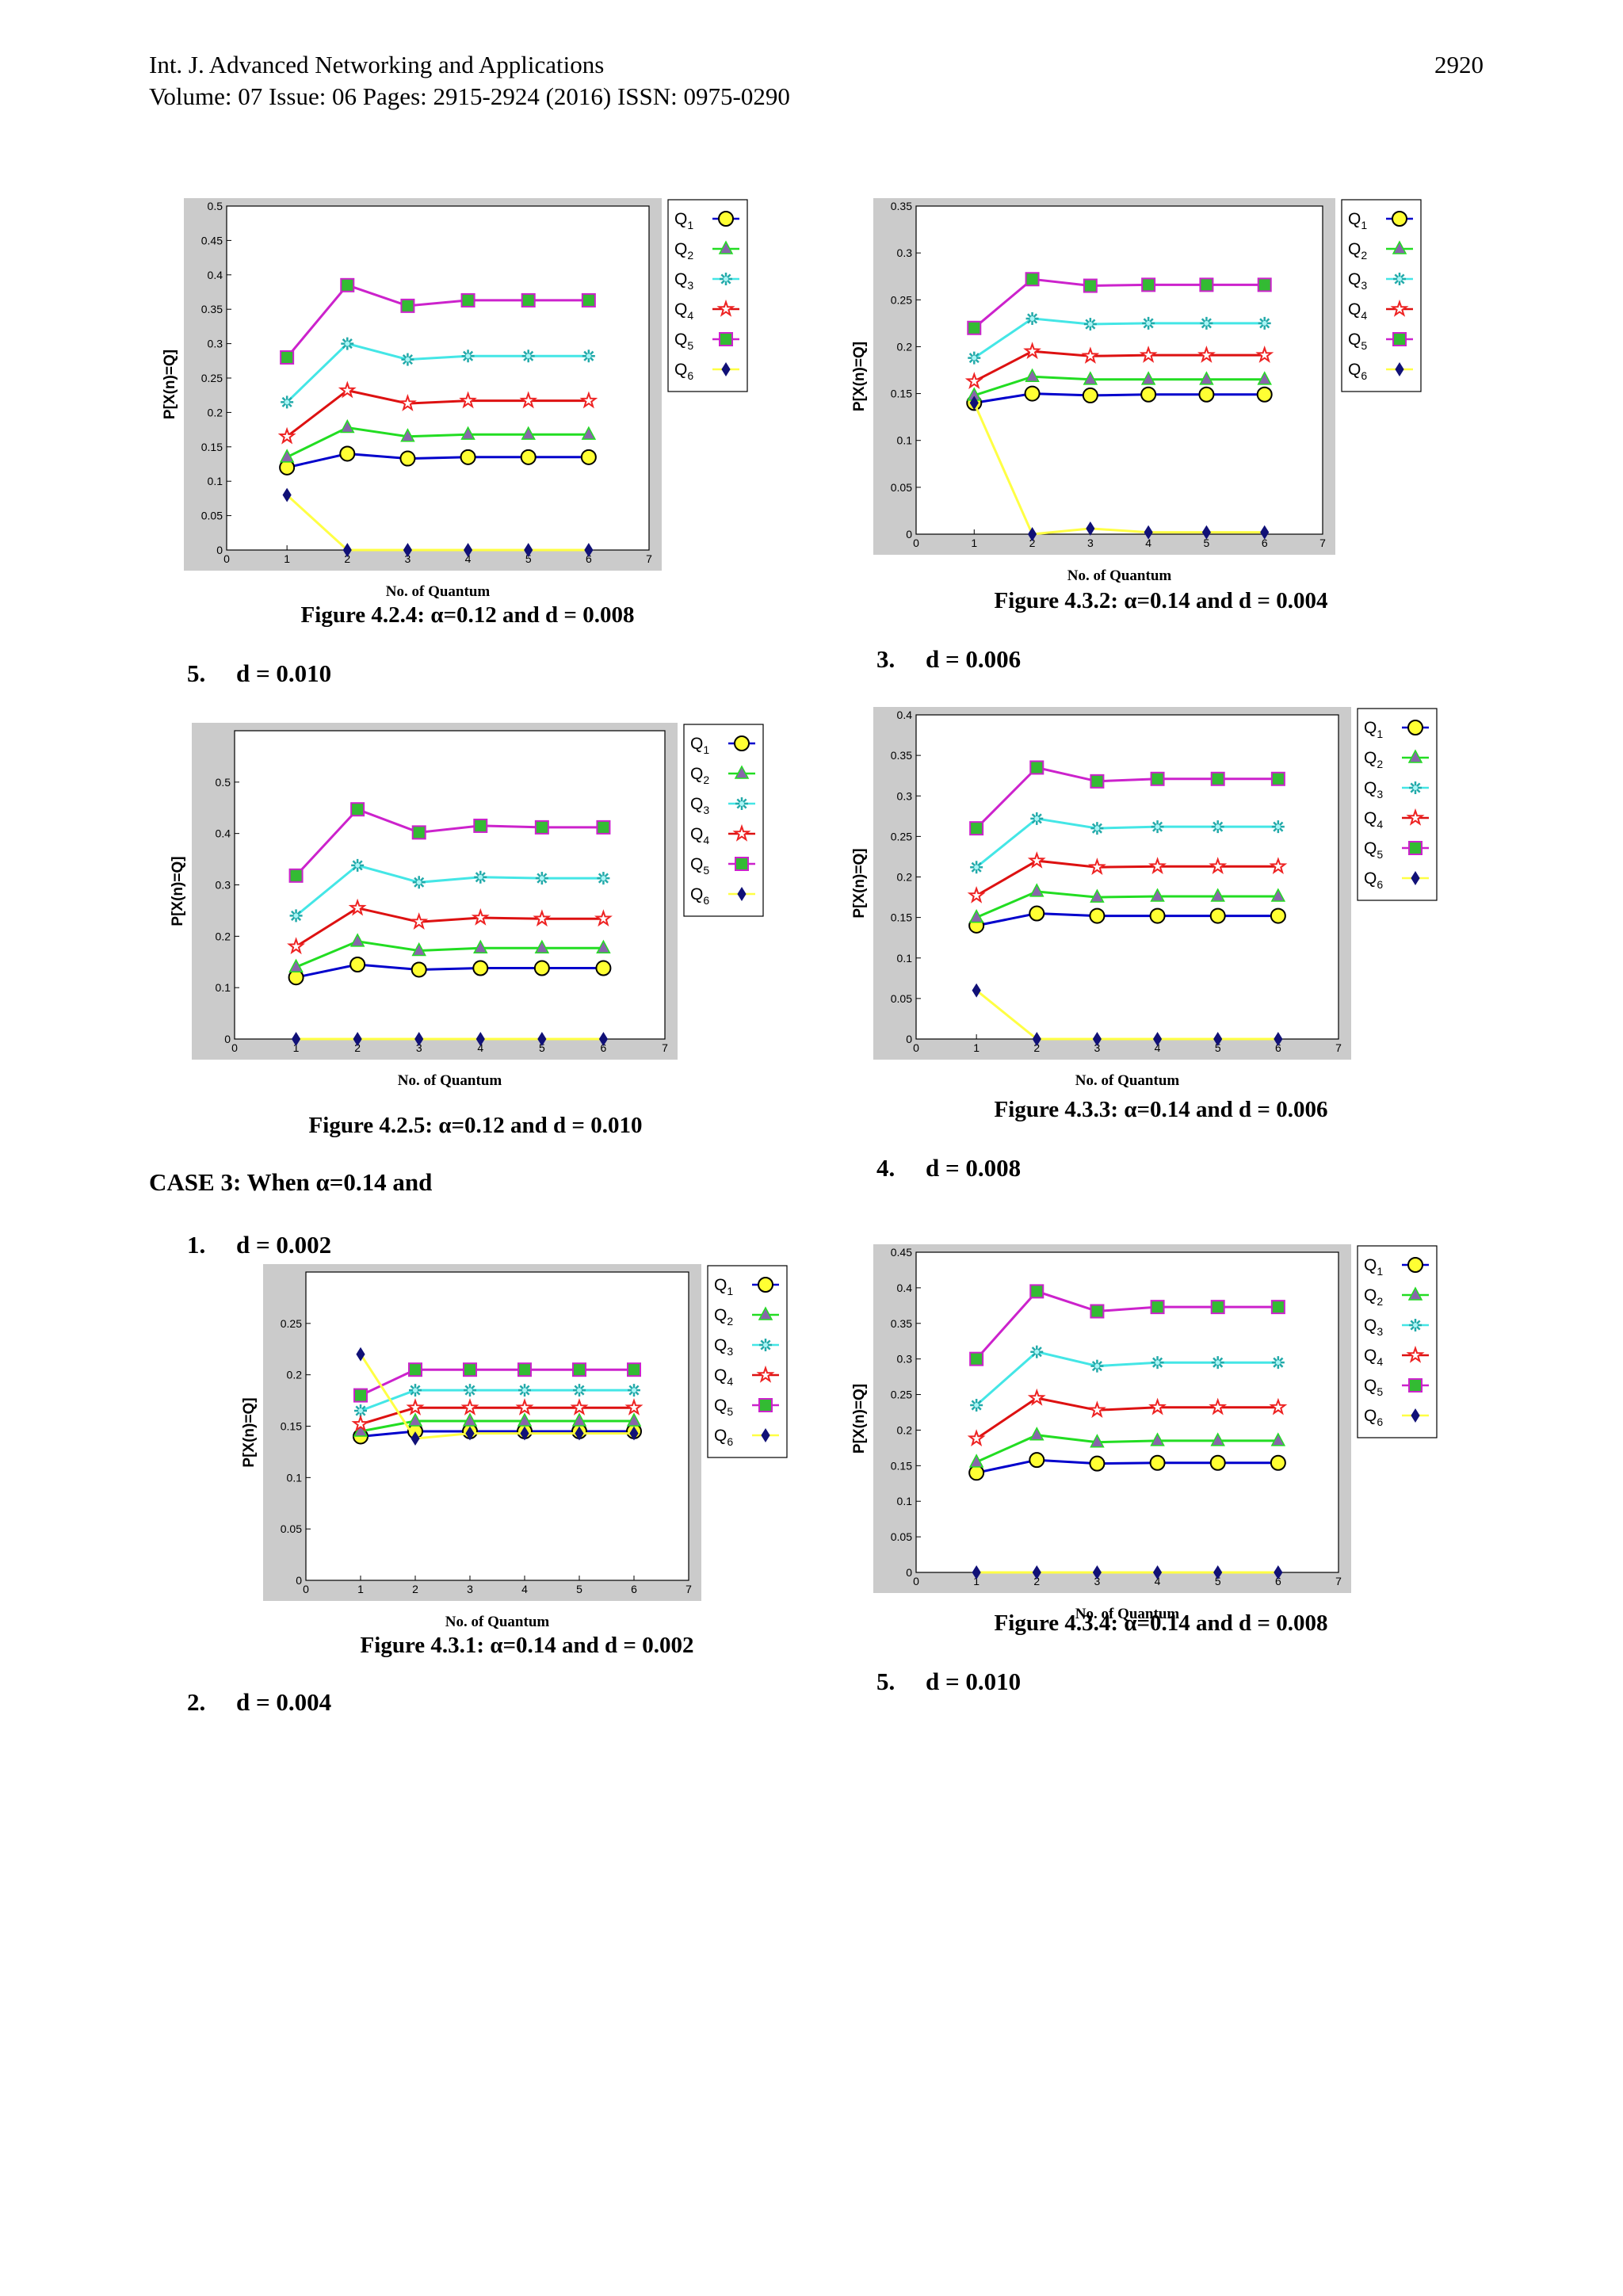 This screenshot has width=1623, height=2296. Describe the element at coordinates (1161, 1623) in the screenshot. I see `caption-figure-4-3-4: Figure 4.3.4: α=0.14 and d = 0.008` at that location.